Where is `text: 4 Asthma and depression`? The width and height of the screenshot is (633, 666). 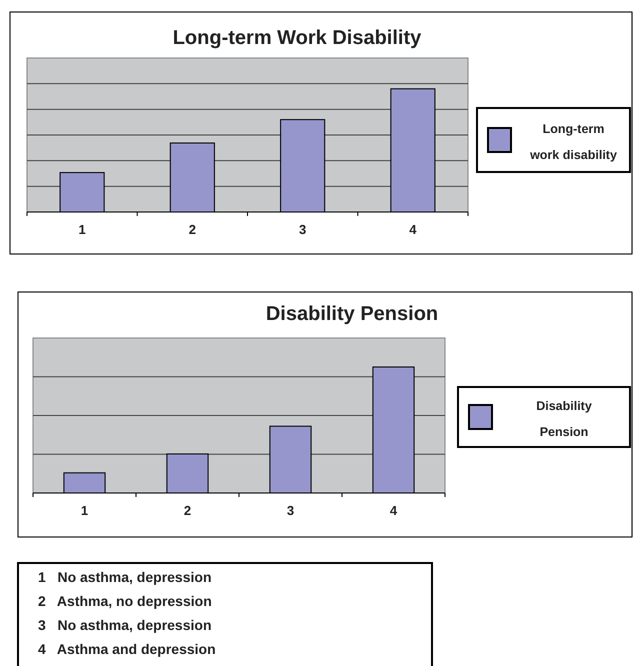 text: 4 Asthma and depression is located at coordinates (127, 649).